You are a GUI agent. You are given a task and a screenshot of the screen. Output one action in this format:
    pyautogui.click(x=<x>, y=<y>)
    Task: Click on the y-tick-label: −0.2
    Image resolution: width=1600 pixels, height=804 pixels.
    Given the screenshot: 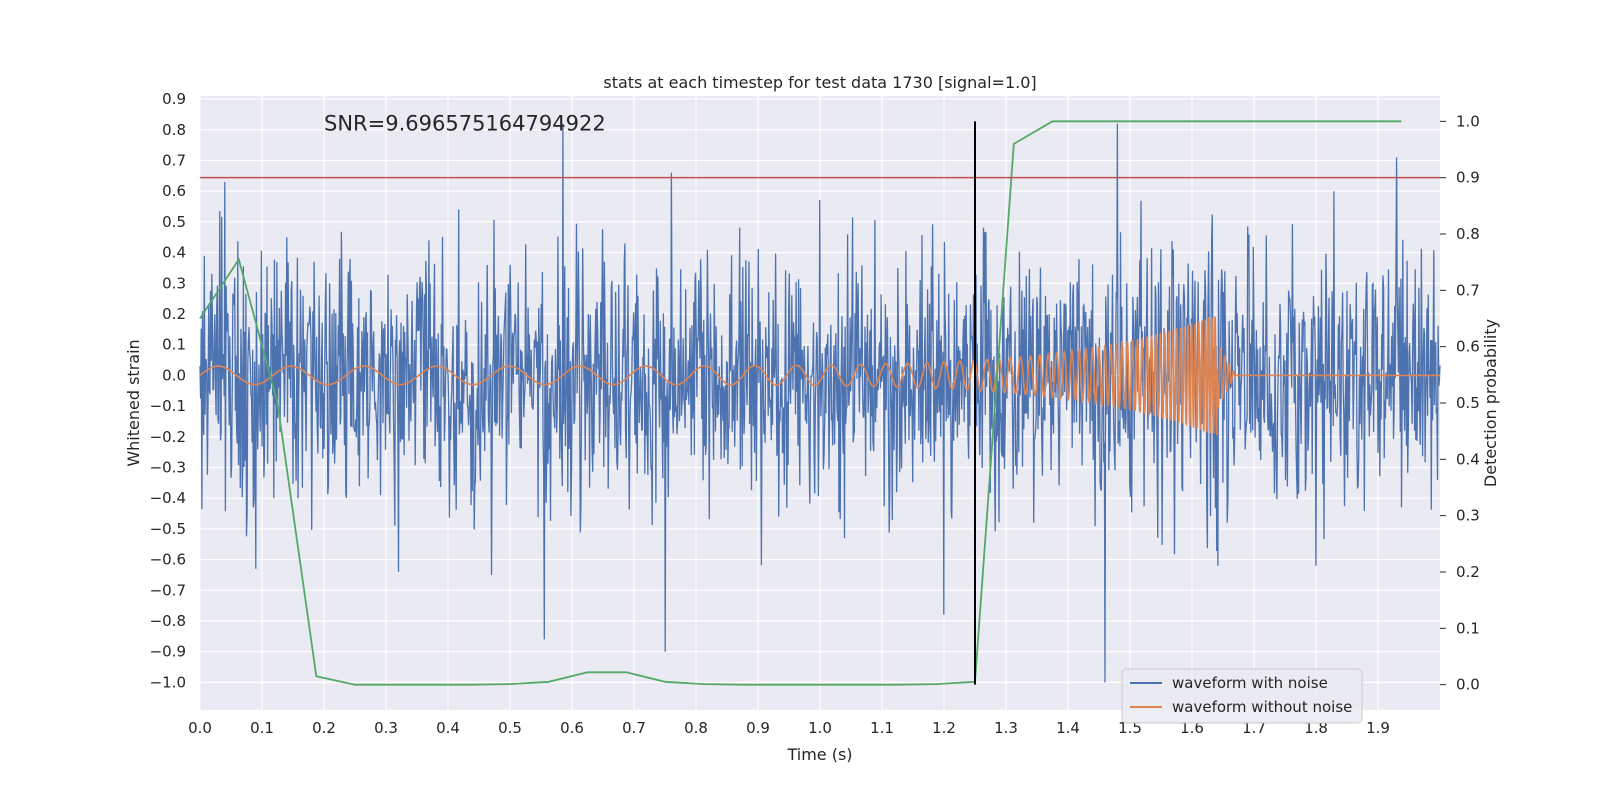 What is the action you would take?
    pyautogui.click(x=168, y=437)
    